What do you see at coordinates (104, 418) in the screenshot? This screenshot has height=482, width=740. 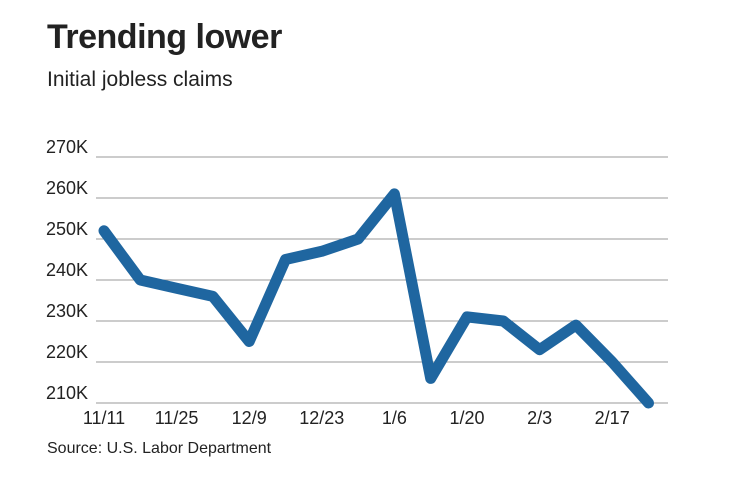 I see `x-tick-label: 11/11` at bounding box center [104, 418].